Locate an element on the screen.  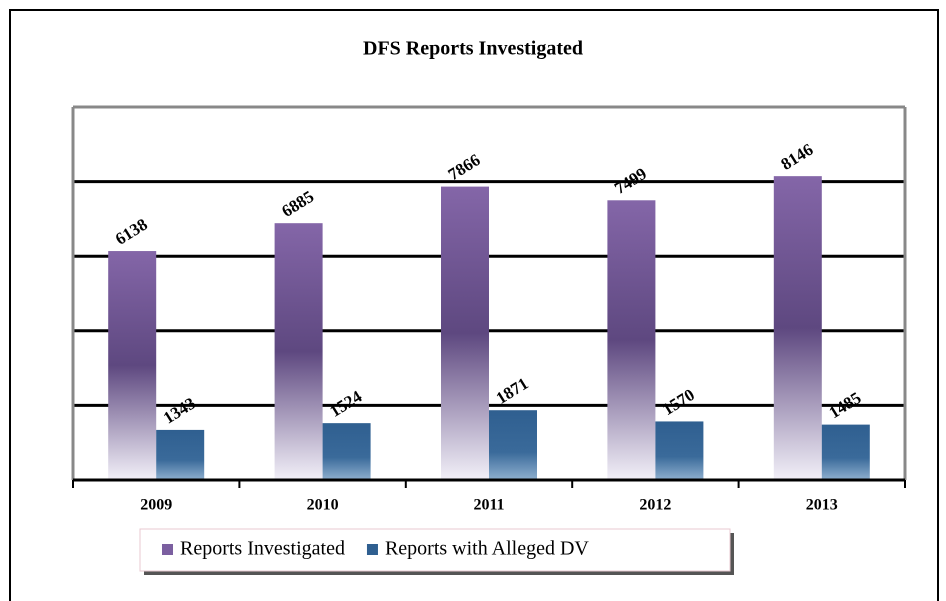
legend-label: Reports Investigated is located at coordinates (262, 549).